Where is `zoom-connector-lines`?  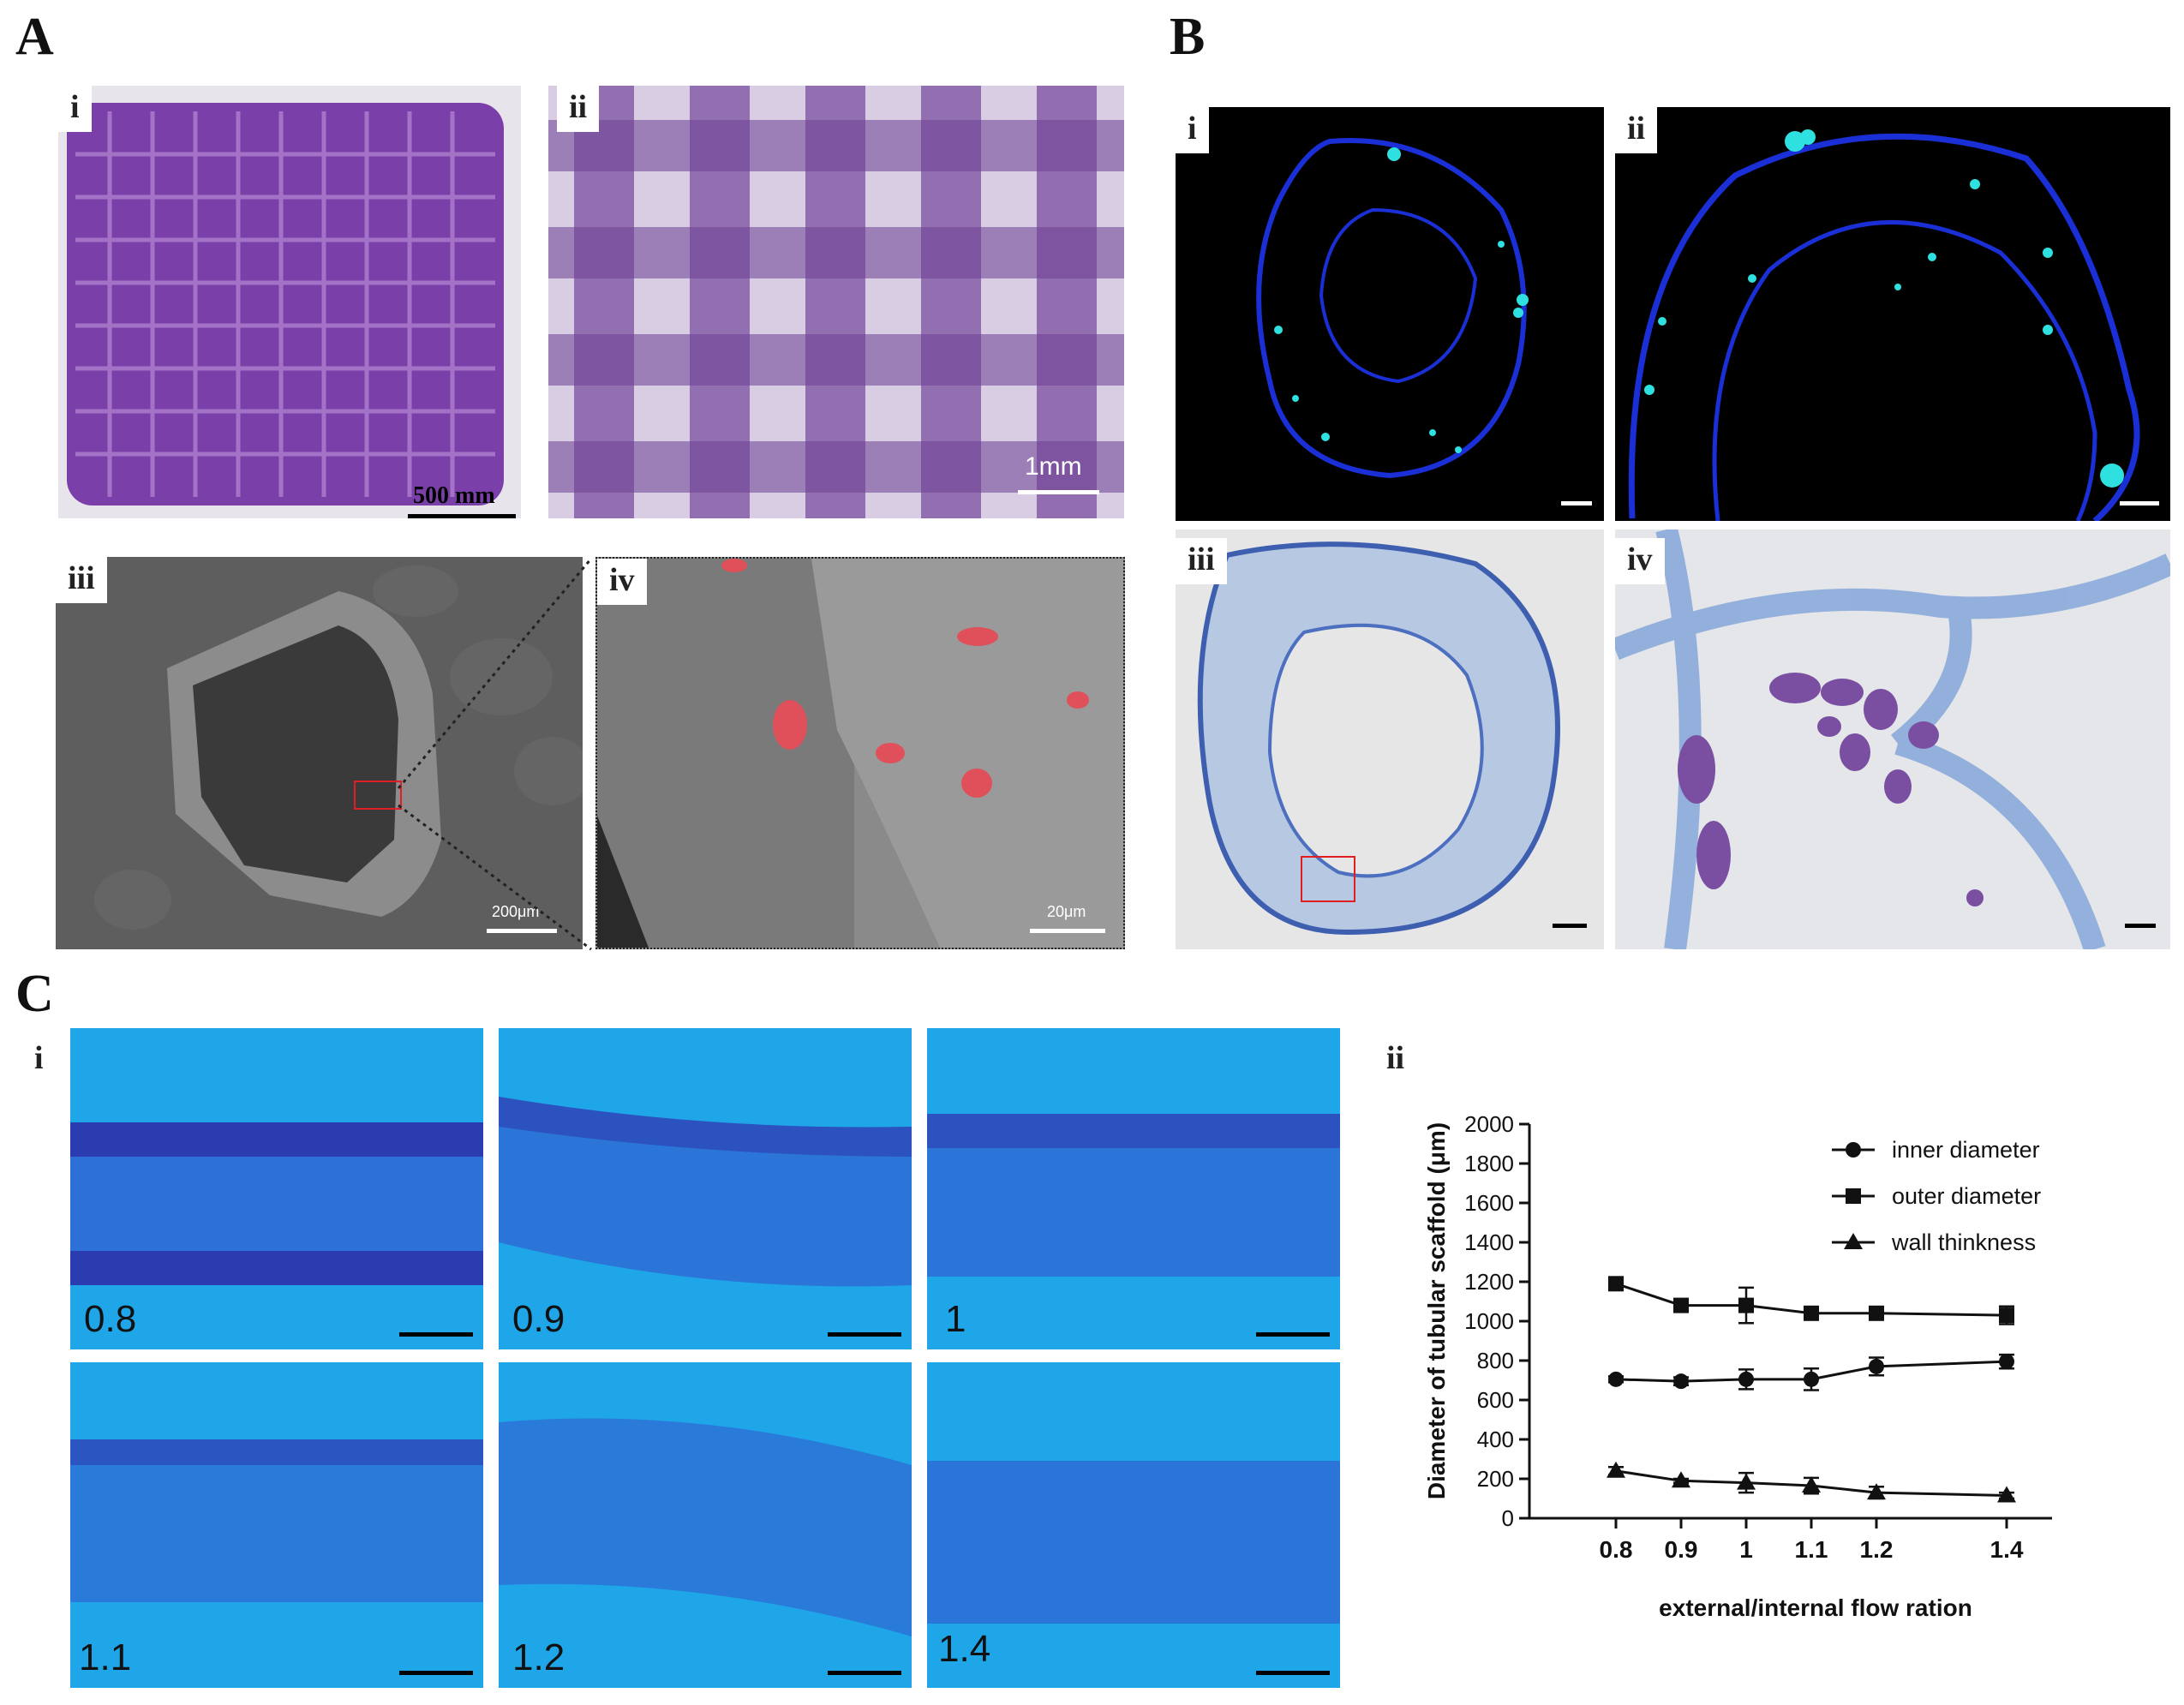 zoom-connector-lines is located at coordinates (495, 754).